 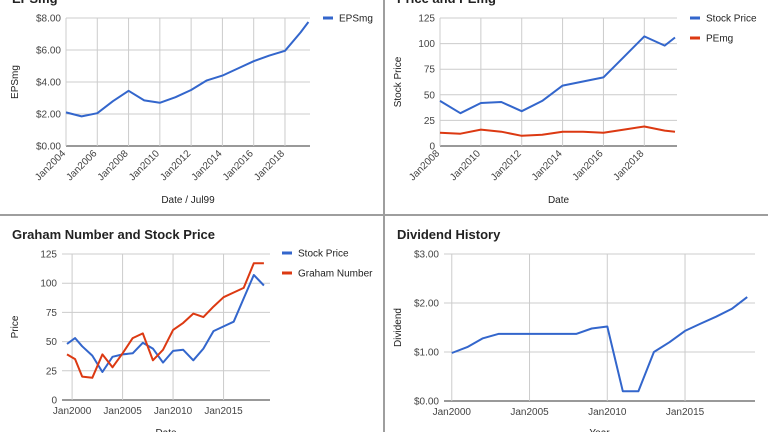 I want to click on y-tick-label: $1.00, so click(x=426, y=353).